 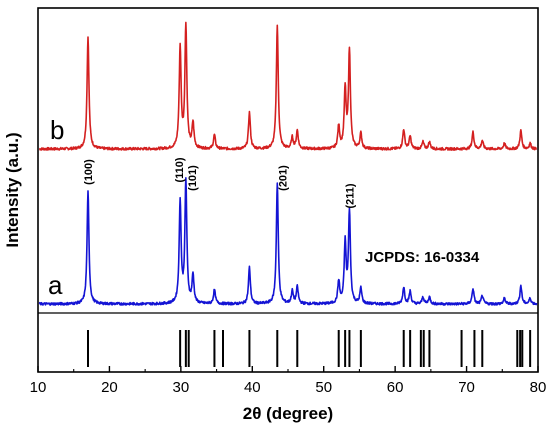 I want to click on x-axis-title: 2θ (degree), so click(x=288, y=413).